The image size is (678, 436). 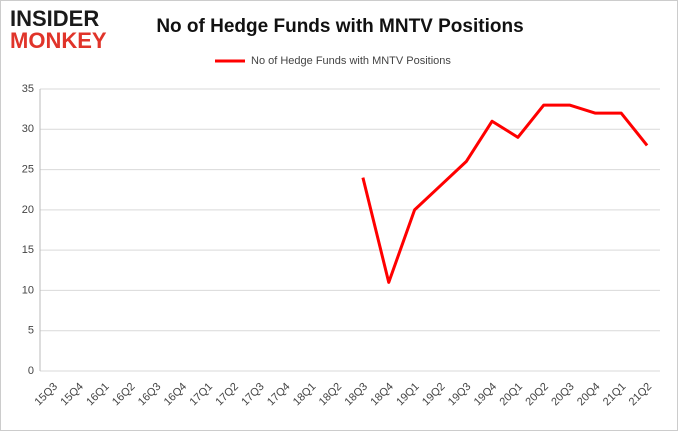 I want to click on y-tick-label: 20, so click(x=28, y=210).